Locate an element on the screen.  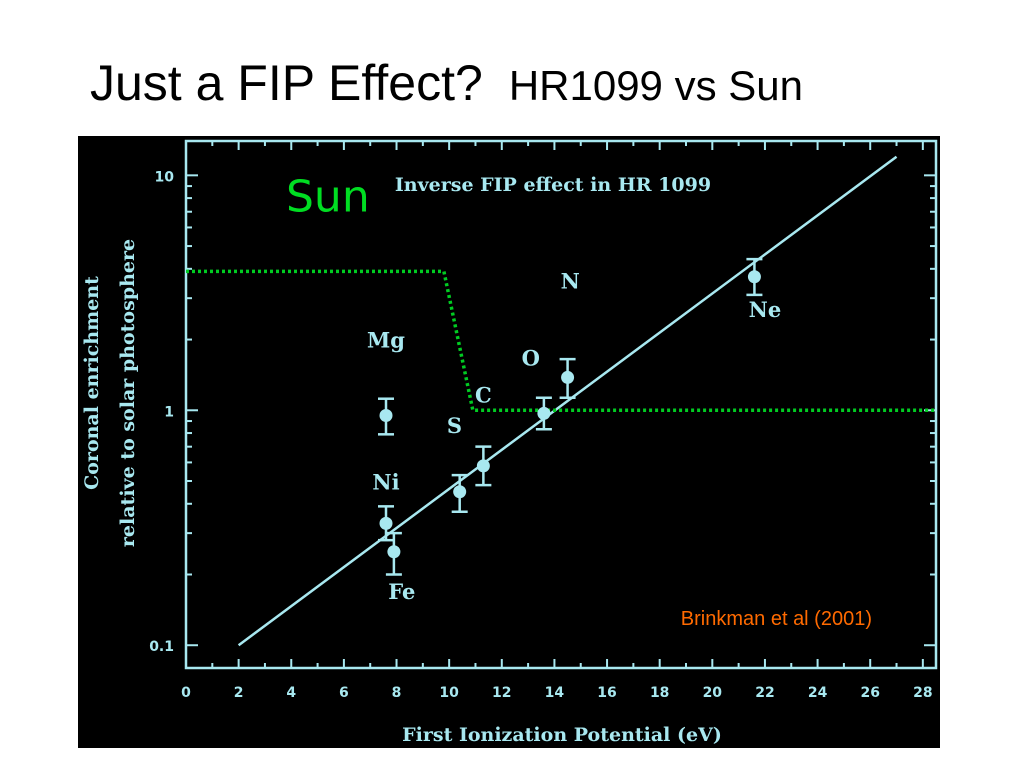
sun-layer is located at coordinates (561, 341).